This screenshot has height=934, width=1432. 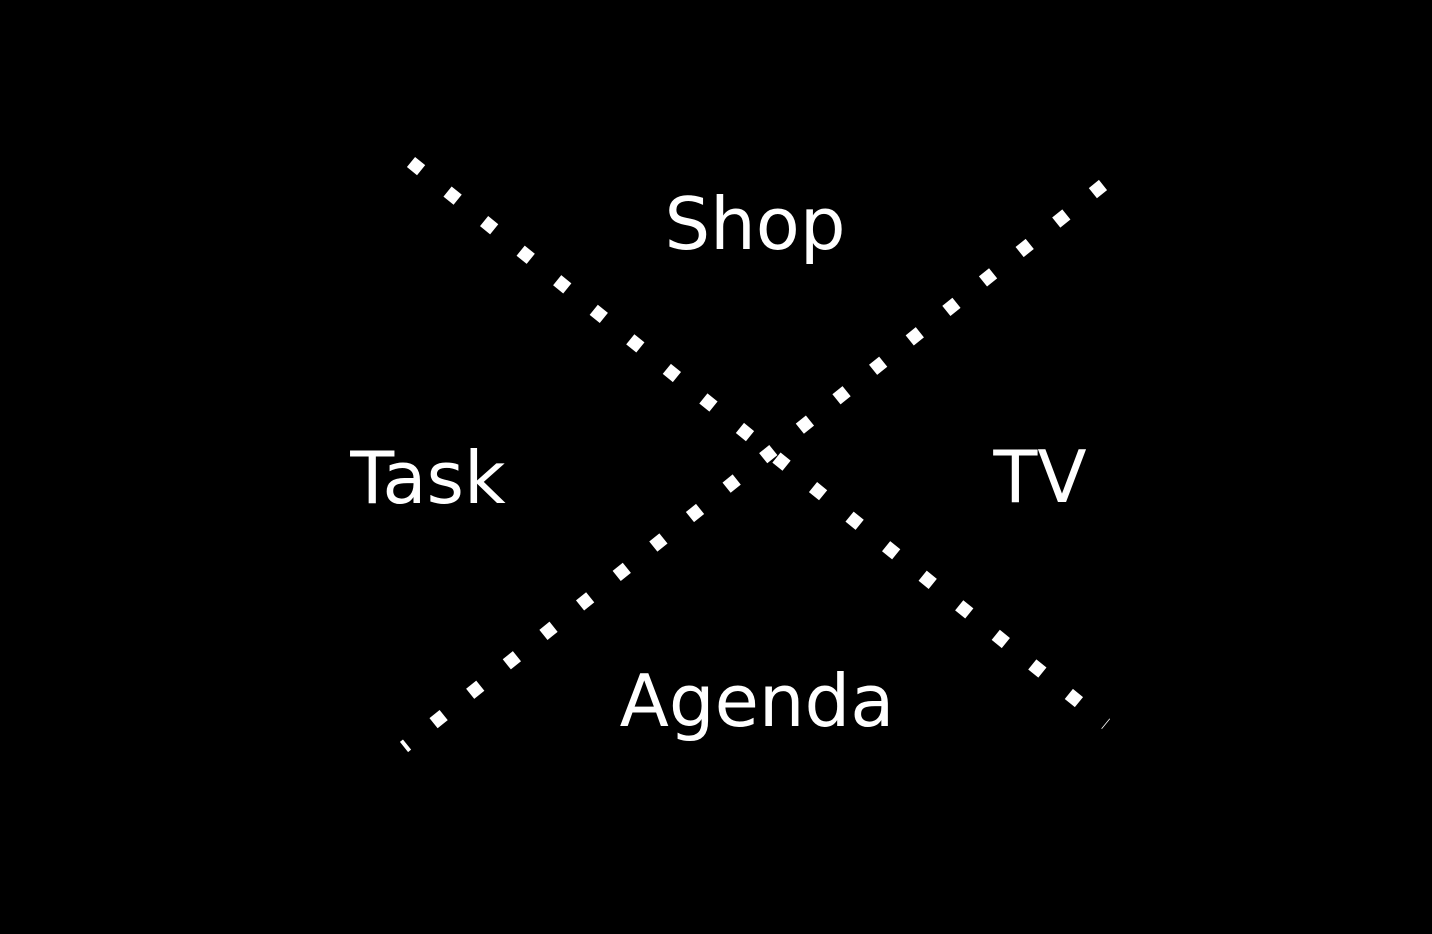 What do you see at coordinates (428, 478) in the screenshot?
I see `label-task: Task` at bounding box center [428, 478].